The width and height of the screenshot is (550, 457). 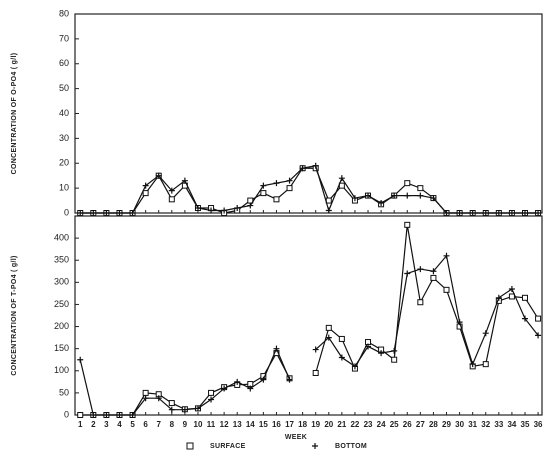 What do you see at coordinates (61, 326) in the screenshot?
I see `y-tick-label: 200` at bounding box center [61, 326].